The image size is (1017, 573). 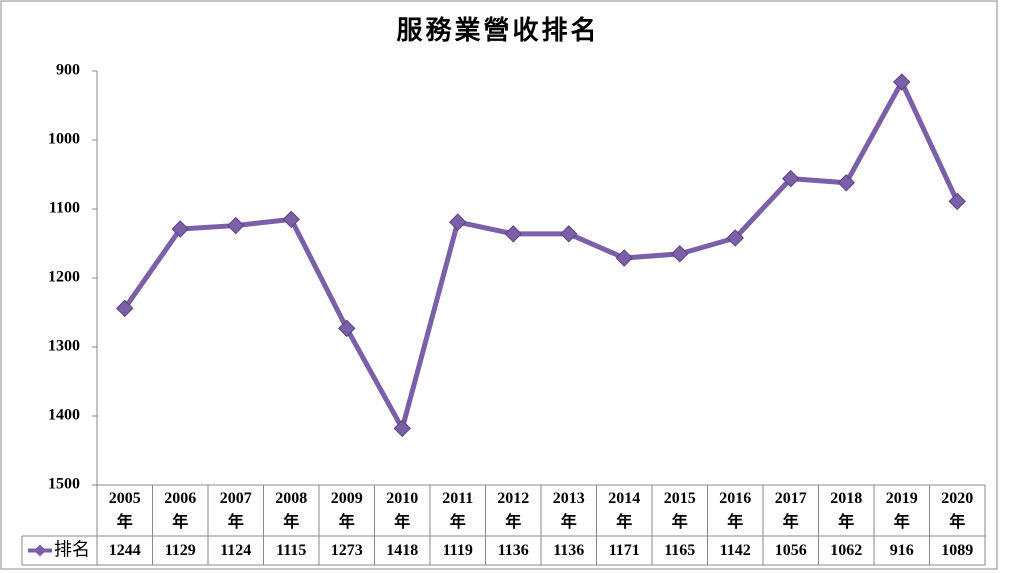 What do you see at coordinates (846, 510) in the screenshot?
I see `x-tick-label: 2018年` at bounding box center [846, 510].